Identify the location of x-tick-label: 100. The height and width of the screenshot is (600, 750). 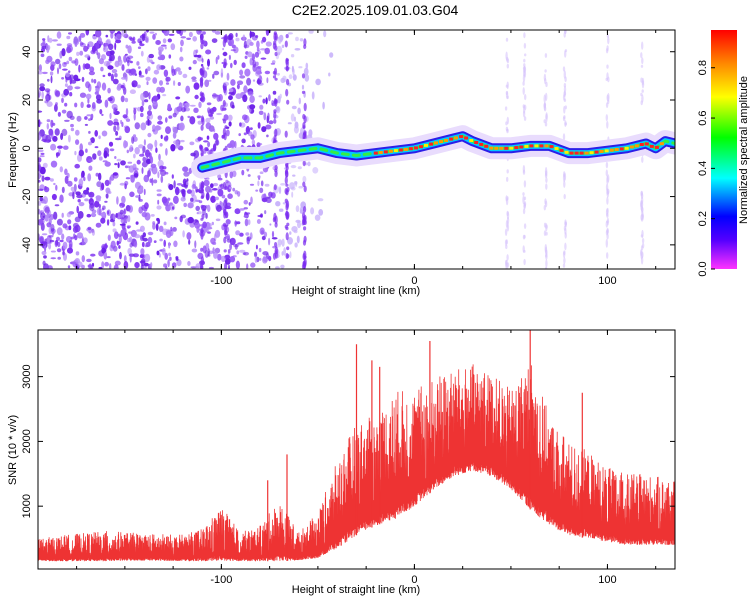
(607, 580).